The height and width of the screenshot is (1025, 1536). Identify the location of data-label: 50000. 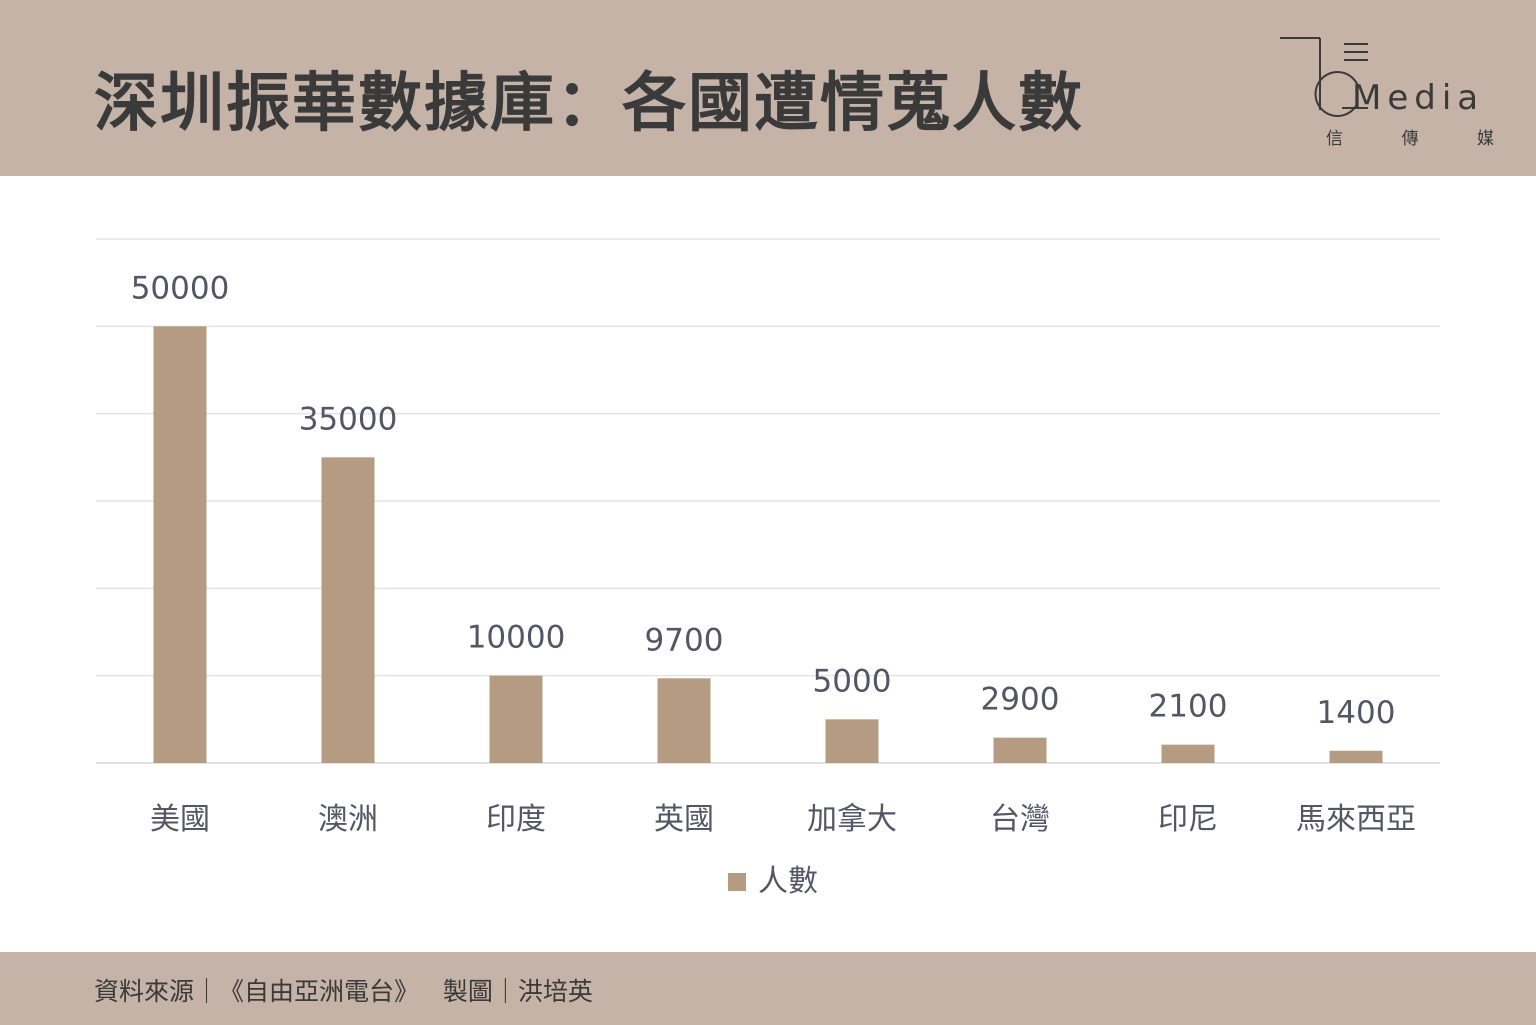
(180, 288).